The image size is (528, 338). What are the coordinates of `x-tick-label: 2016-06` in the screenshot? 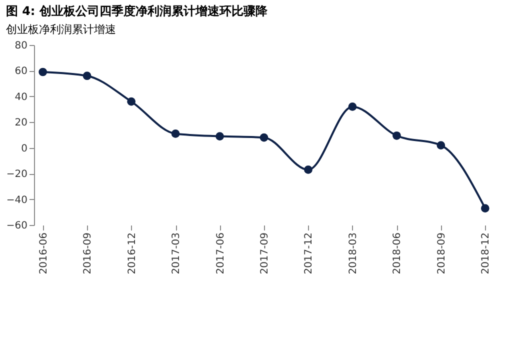 It's located at (44, 253).